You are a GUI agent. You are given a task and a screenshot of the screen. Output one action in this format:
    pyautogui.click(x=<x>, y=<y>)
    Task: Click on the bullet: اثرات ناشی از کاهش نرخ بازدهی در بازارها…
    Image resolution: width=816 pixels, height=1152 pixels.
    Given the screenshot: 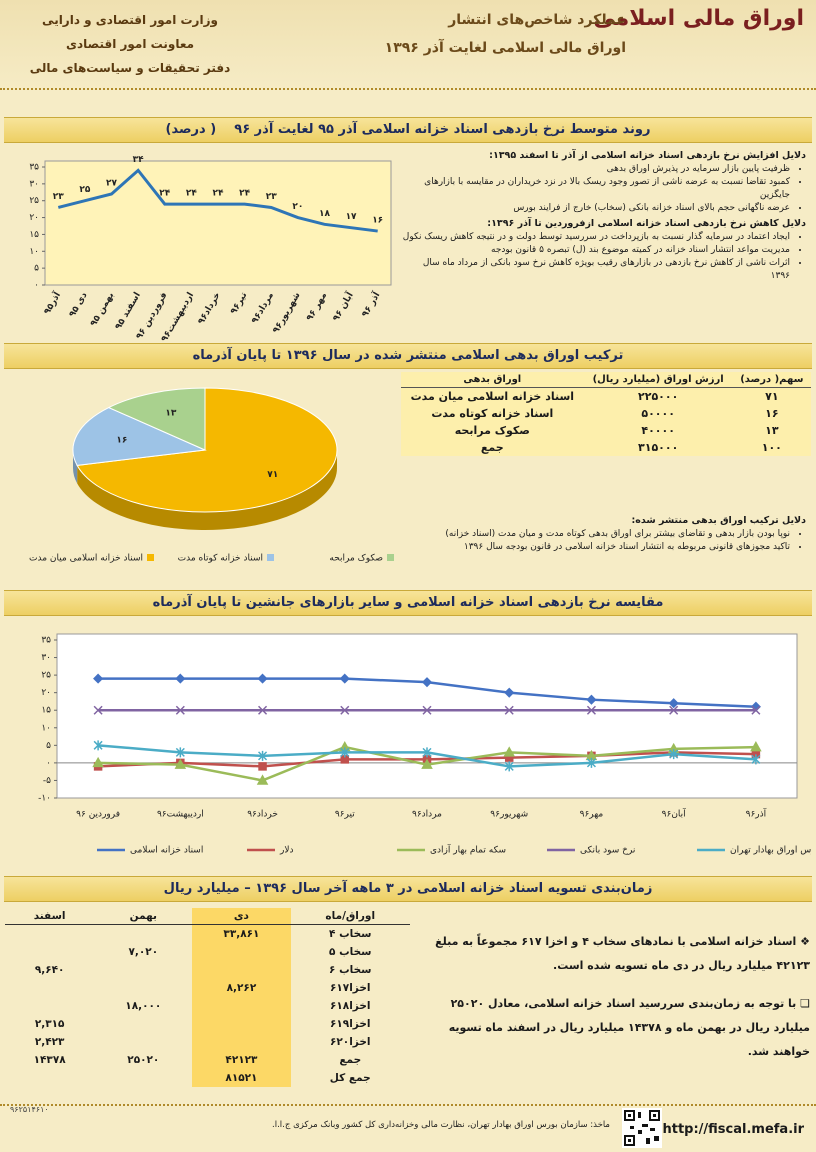 What is the action you would take?
    pyautogui.click(x=596, y=270)
    